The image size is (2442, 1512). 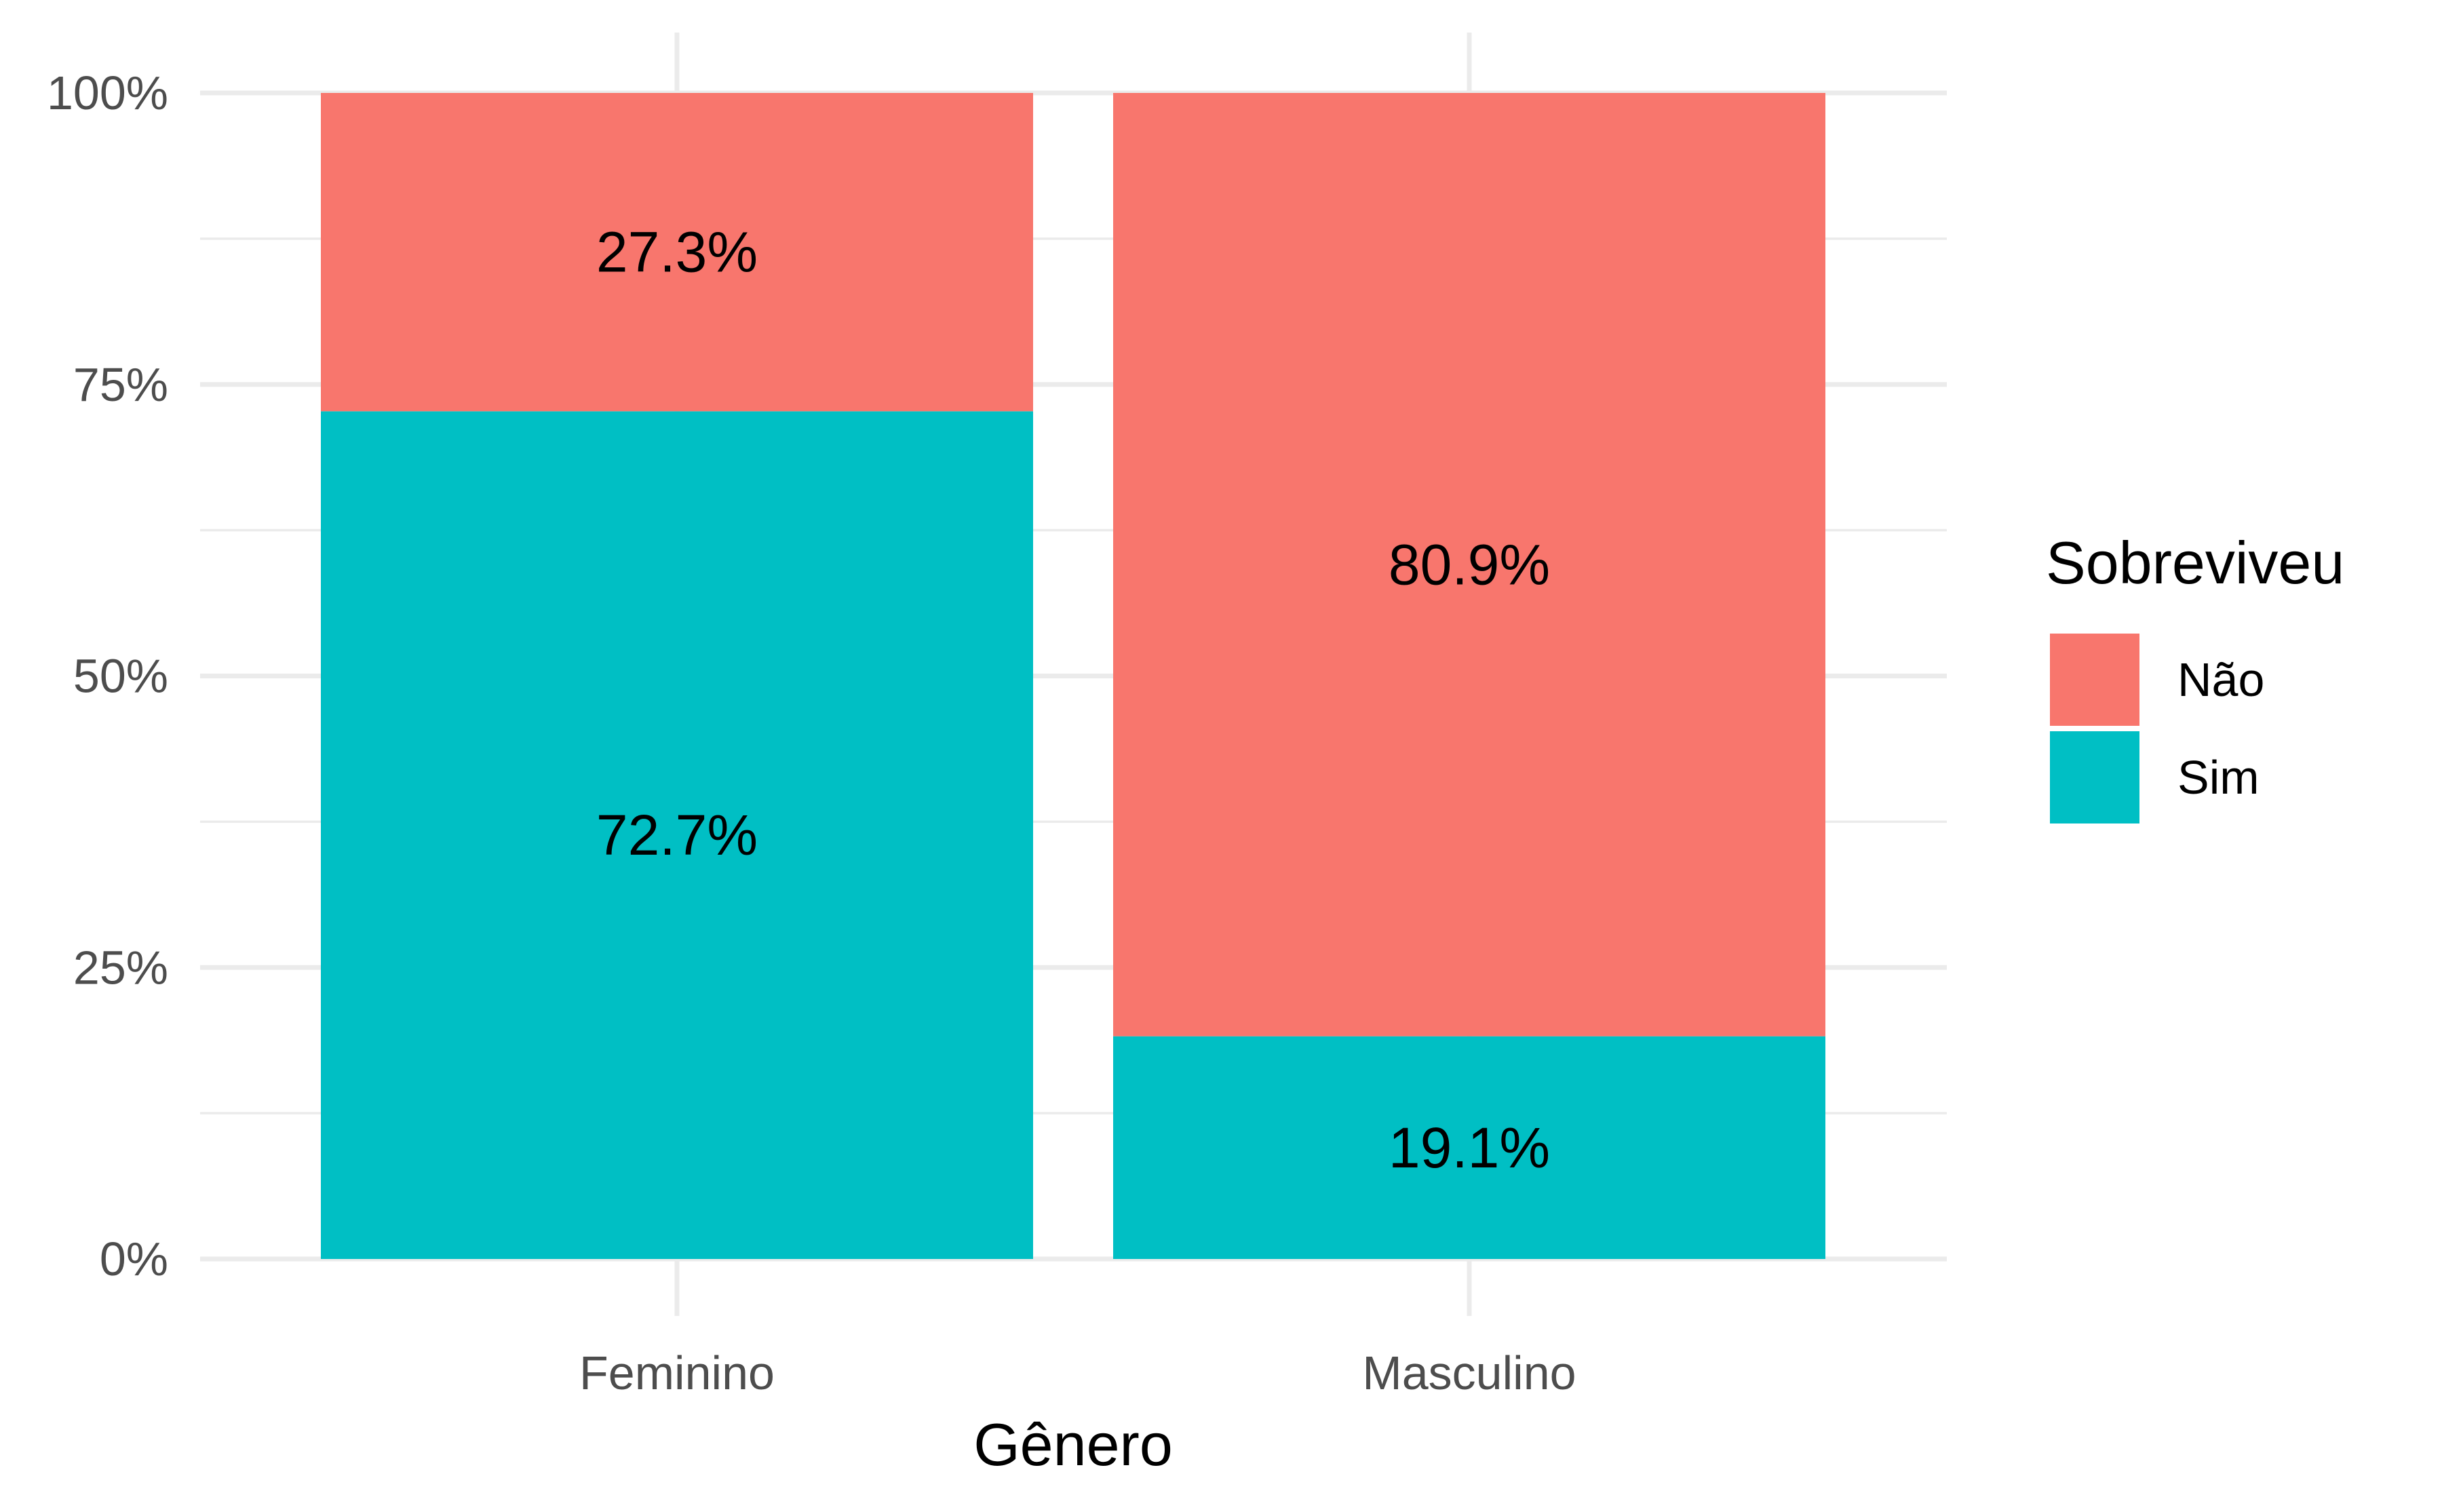 I want to click on y-axis: 0% 25% 50% 75% 100%, so click(x=108, y=676).